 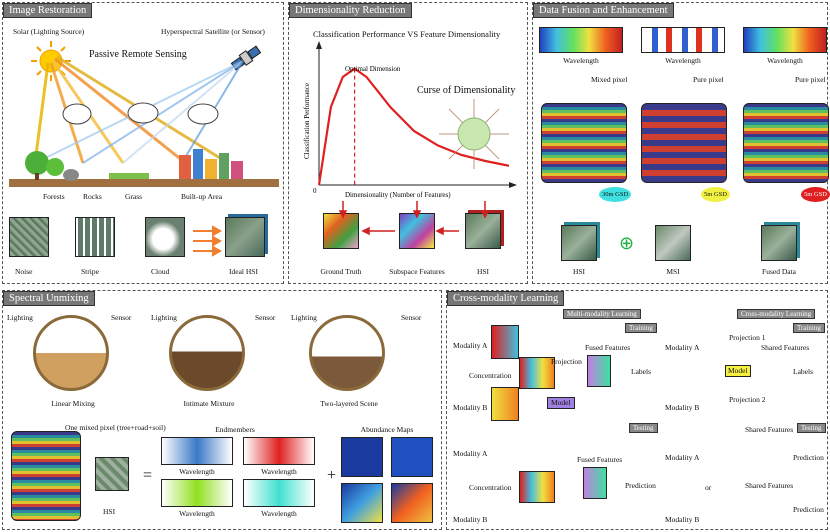 What do you see at coordinates (474, 134) in the screenshot?
I see `curse-illustration` at bounding box center [474, 134].